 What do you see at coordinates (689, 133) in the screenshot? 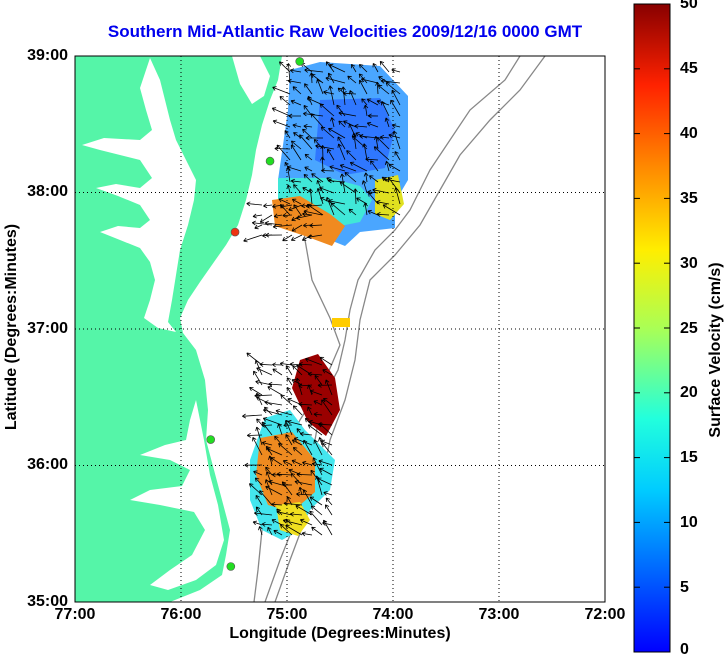
I see `colorbar-tick-label: 40` at bounding box center [689, 133].